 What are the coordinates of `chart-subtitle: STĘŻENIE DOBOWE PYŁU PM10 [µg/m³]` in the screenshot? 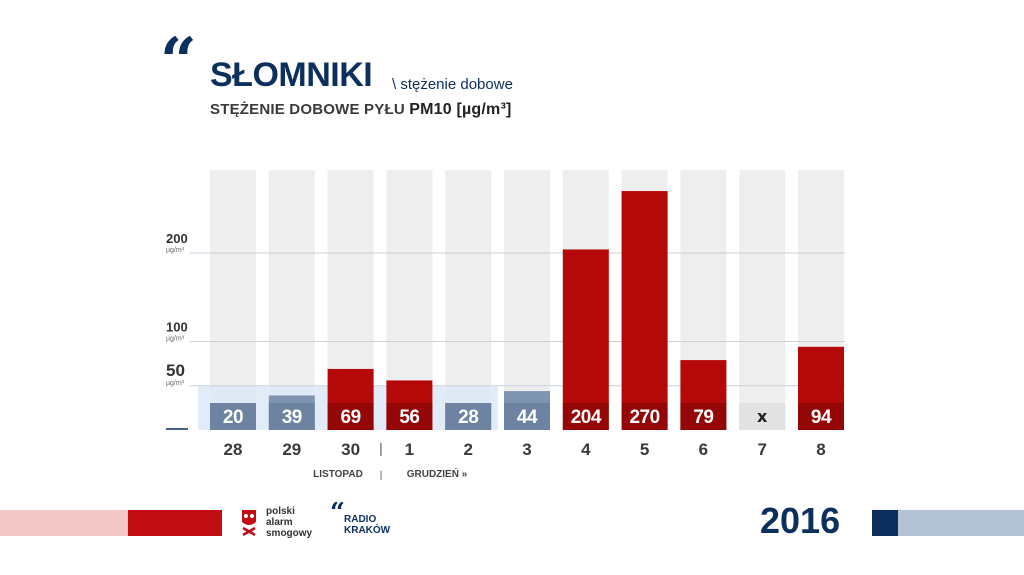 It's located at (361, 110).